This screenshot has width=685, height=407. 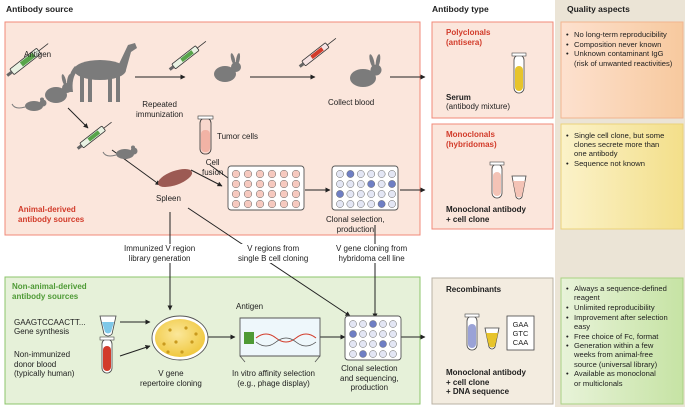 I want to click on arrow-donor-to-petri, so click(x=135, y=351).